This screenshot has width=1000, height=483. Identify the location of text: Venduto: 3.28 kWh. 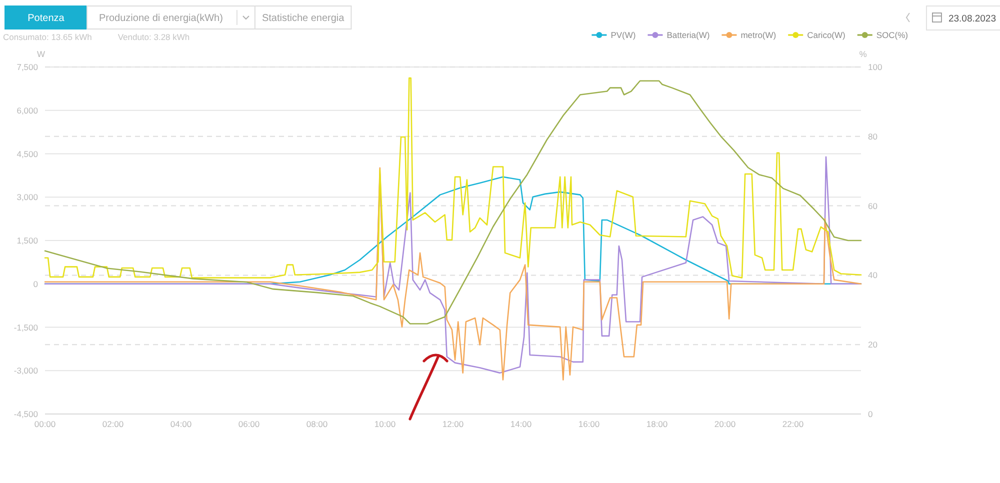
(154, 37).